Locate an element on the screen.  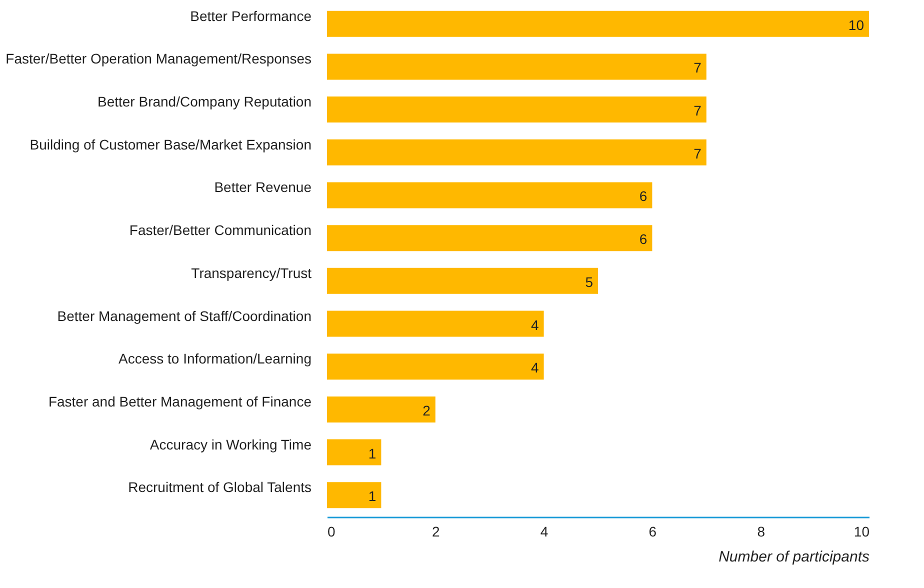
data-label: 10 is located at coordinates (856, 24).